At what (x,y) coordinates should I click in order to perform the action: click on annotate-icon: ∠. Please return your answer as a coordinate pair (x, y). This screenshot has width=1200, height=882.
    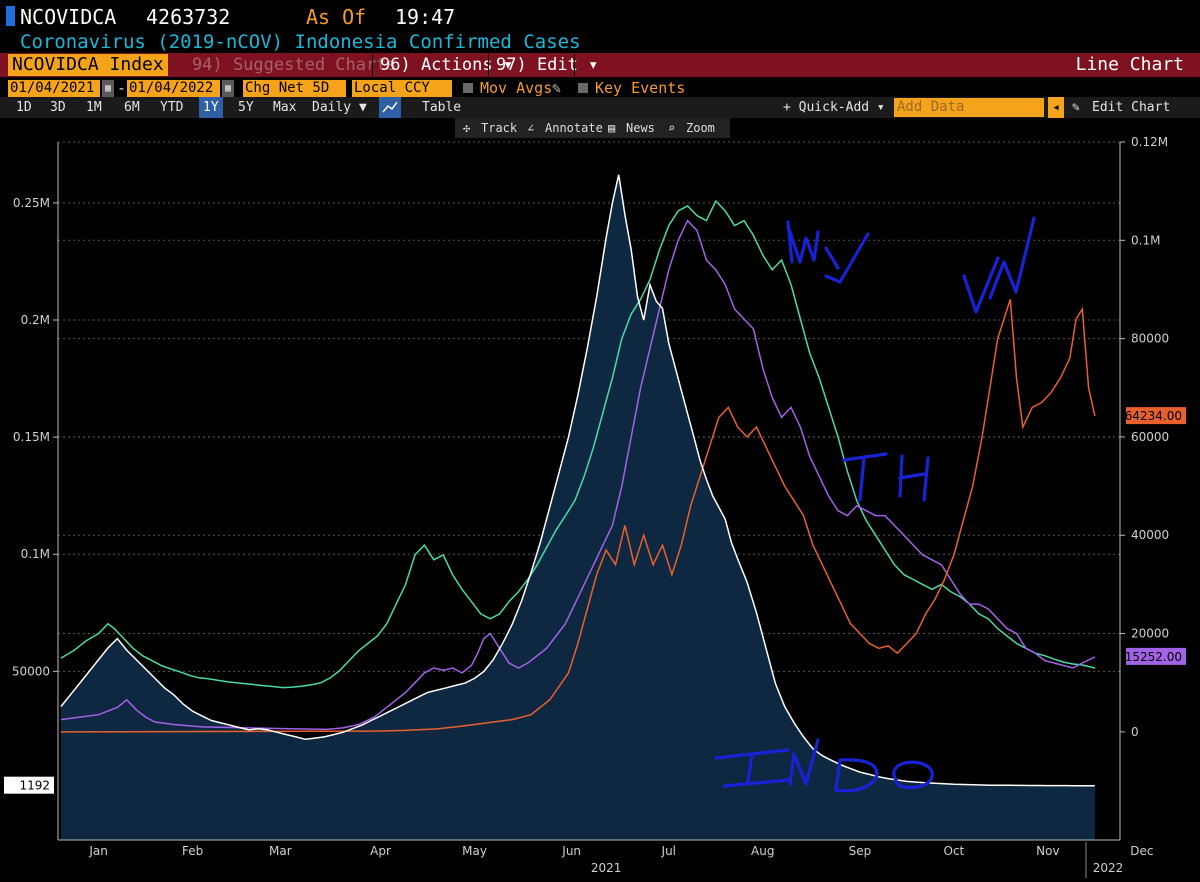
    Looking at the image, I should click on (531, 128).